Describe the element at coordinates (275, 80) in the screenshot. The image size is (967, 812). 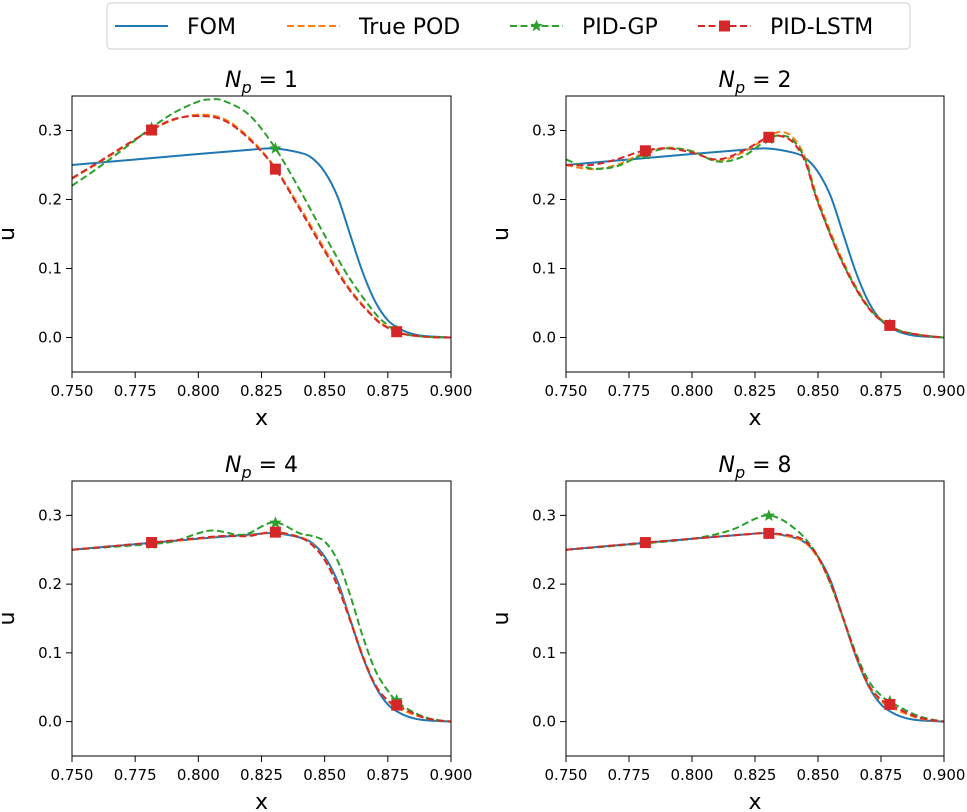
I see `title-value: = 1` at that location.